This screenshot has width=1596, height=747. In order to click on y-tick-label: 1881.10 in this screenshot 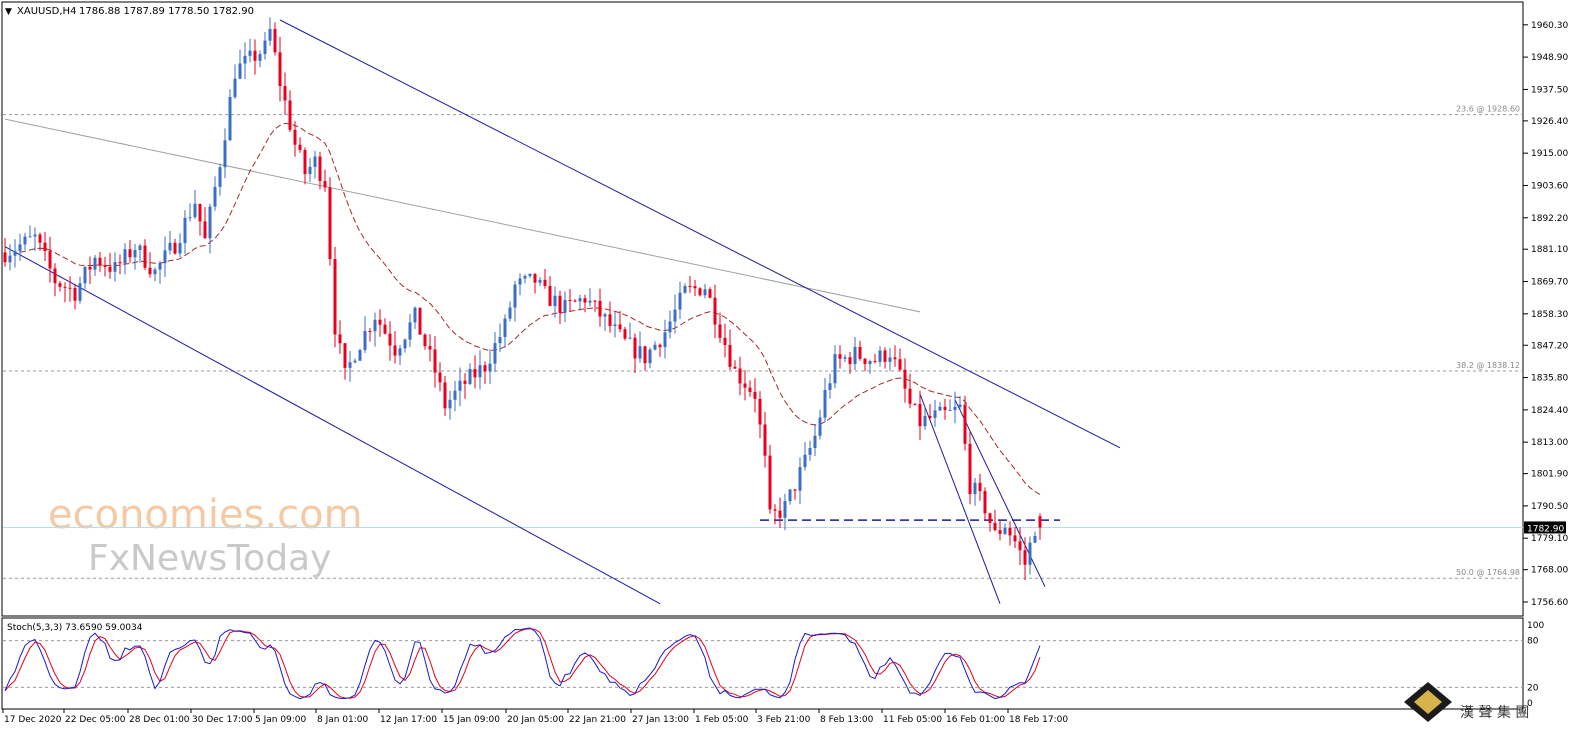, I will do `click(1549, 250)`.